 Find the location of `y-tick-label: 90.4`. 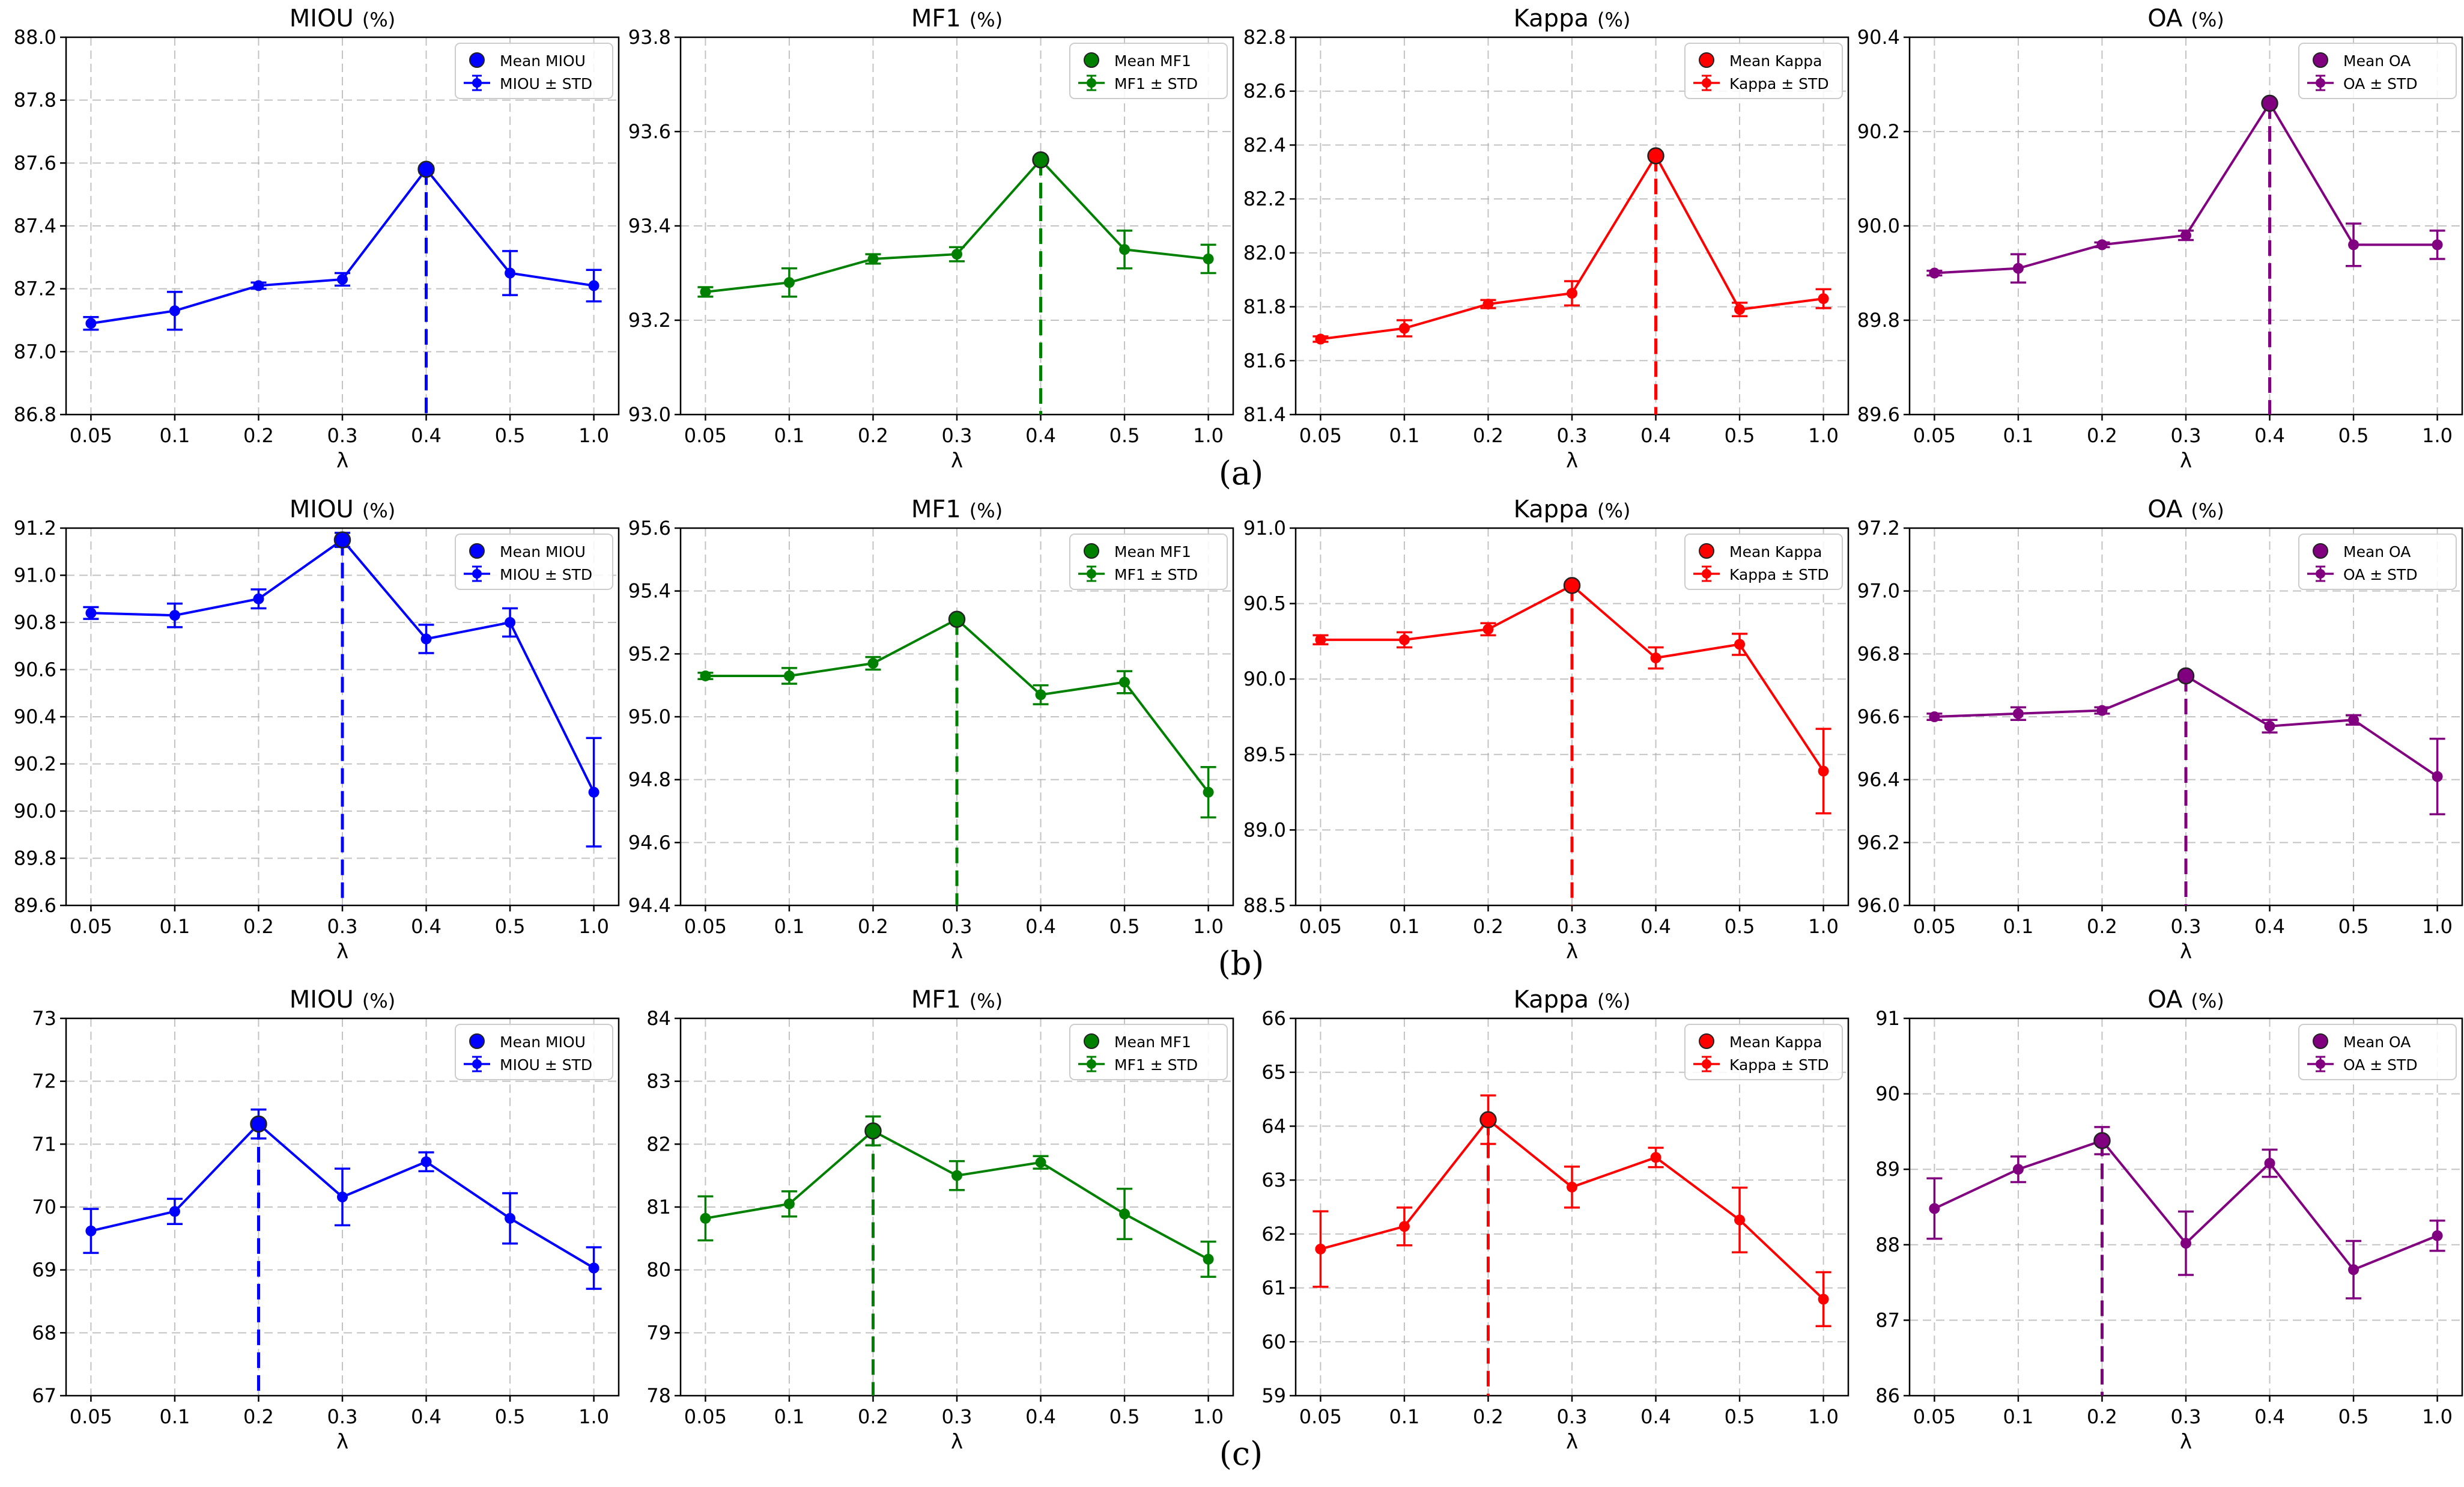

y-tick-label: 90.4 is located at coordinates (1878, 37).